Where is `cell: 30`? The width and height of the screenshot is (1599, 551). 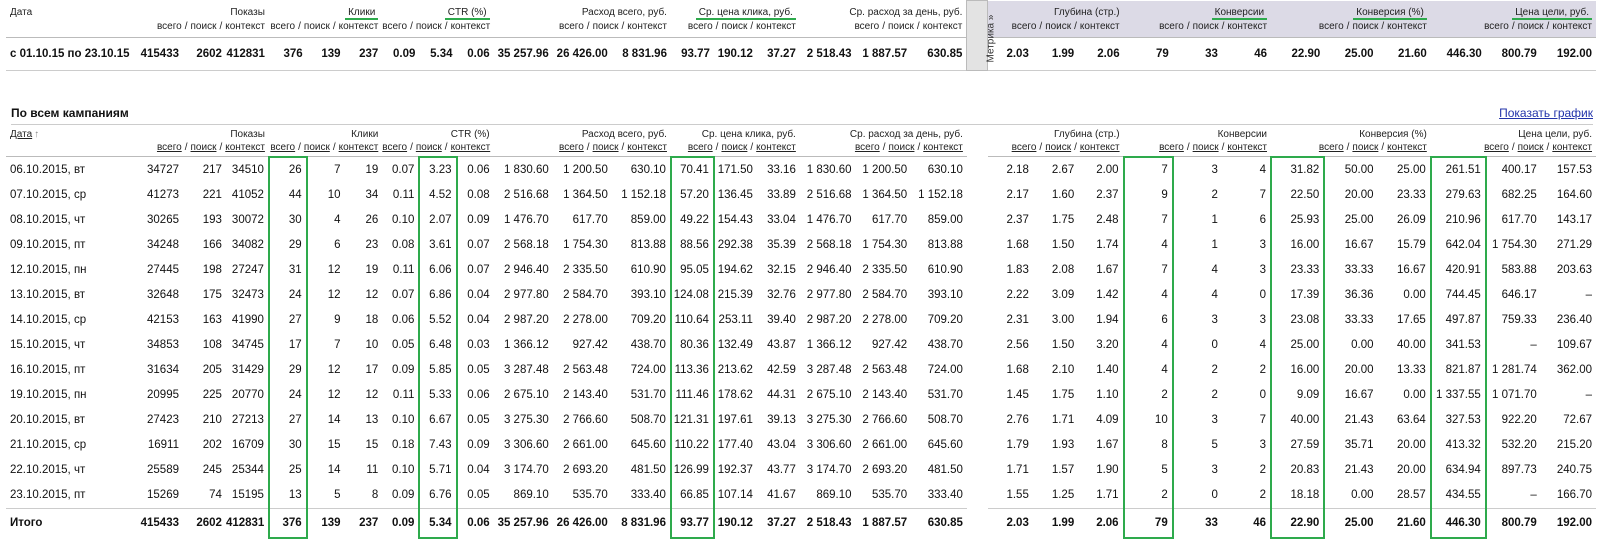
cell: 30 is located at coordinates (287, 445).